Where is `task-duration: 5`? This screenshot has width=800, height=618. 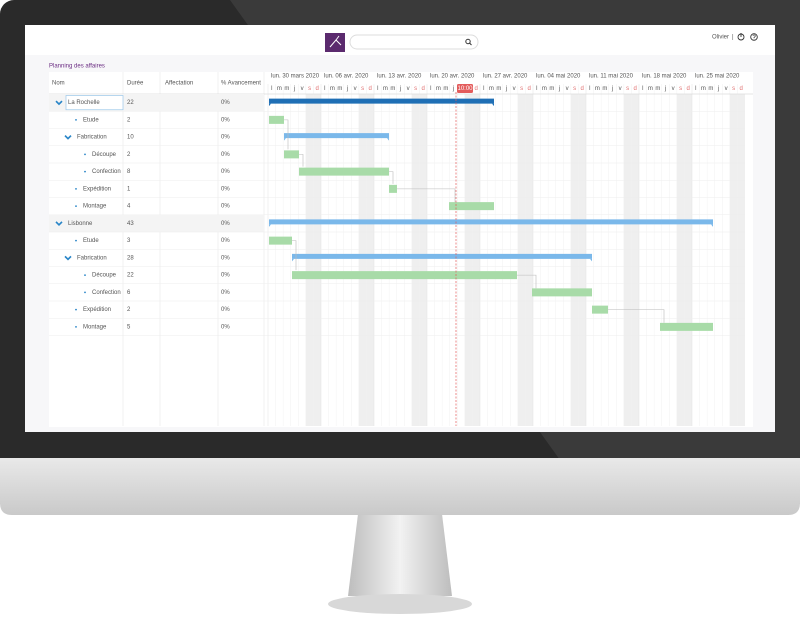
task-duration: 5 is located at coordinates (129, 327).